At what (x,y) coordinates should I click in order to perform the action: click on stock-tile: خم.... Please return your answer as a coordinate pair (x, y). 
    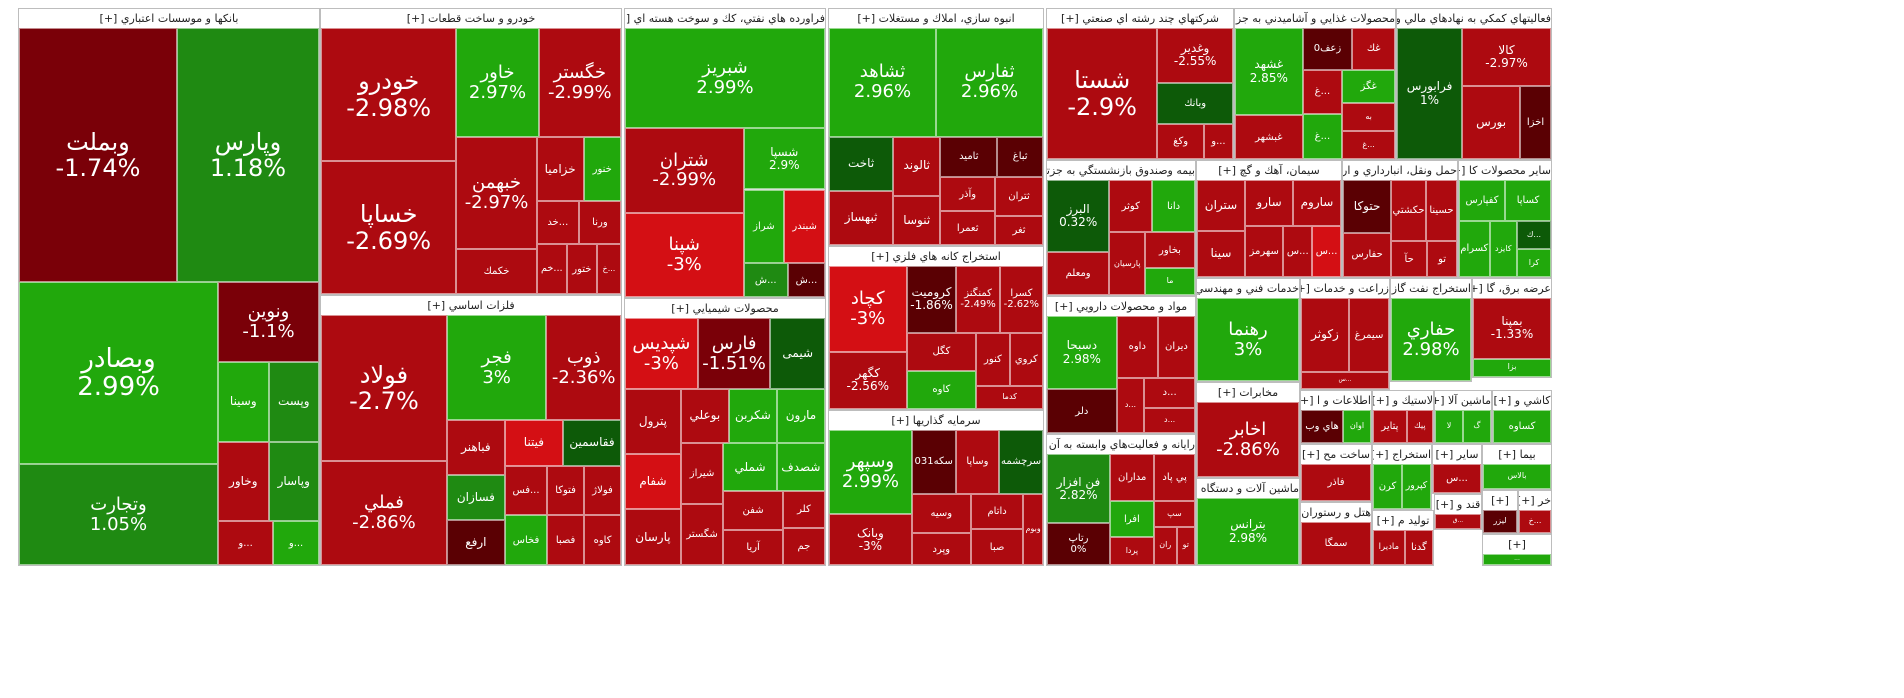
    Looking at the image, I should click on (551, 269).